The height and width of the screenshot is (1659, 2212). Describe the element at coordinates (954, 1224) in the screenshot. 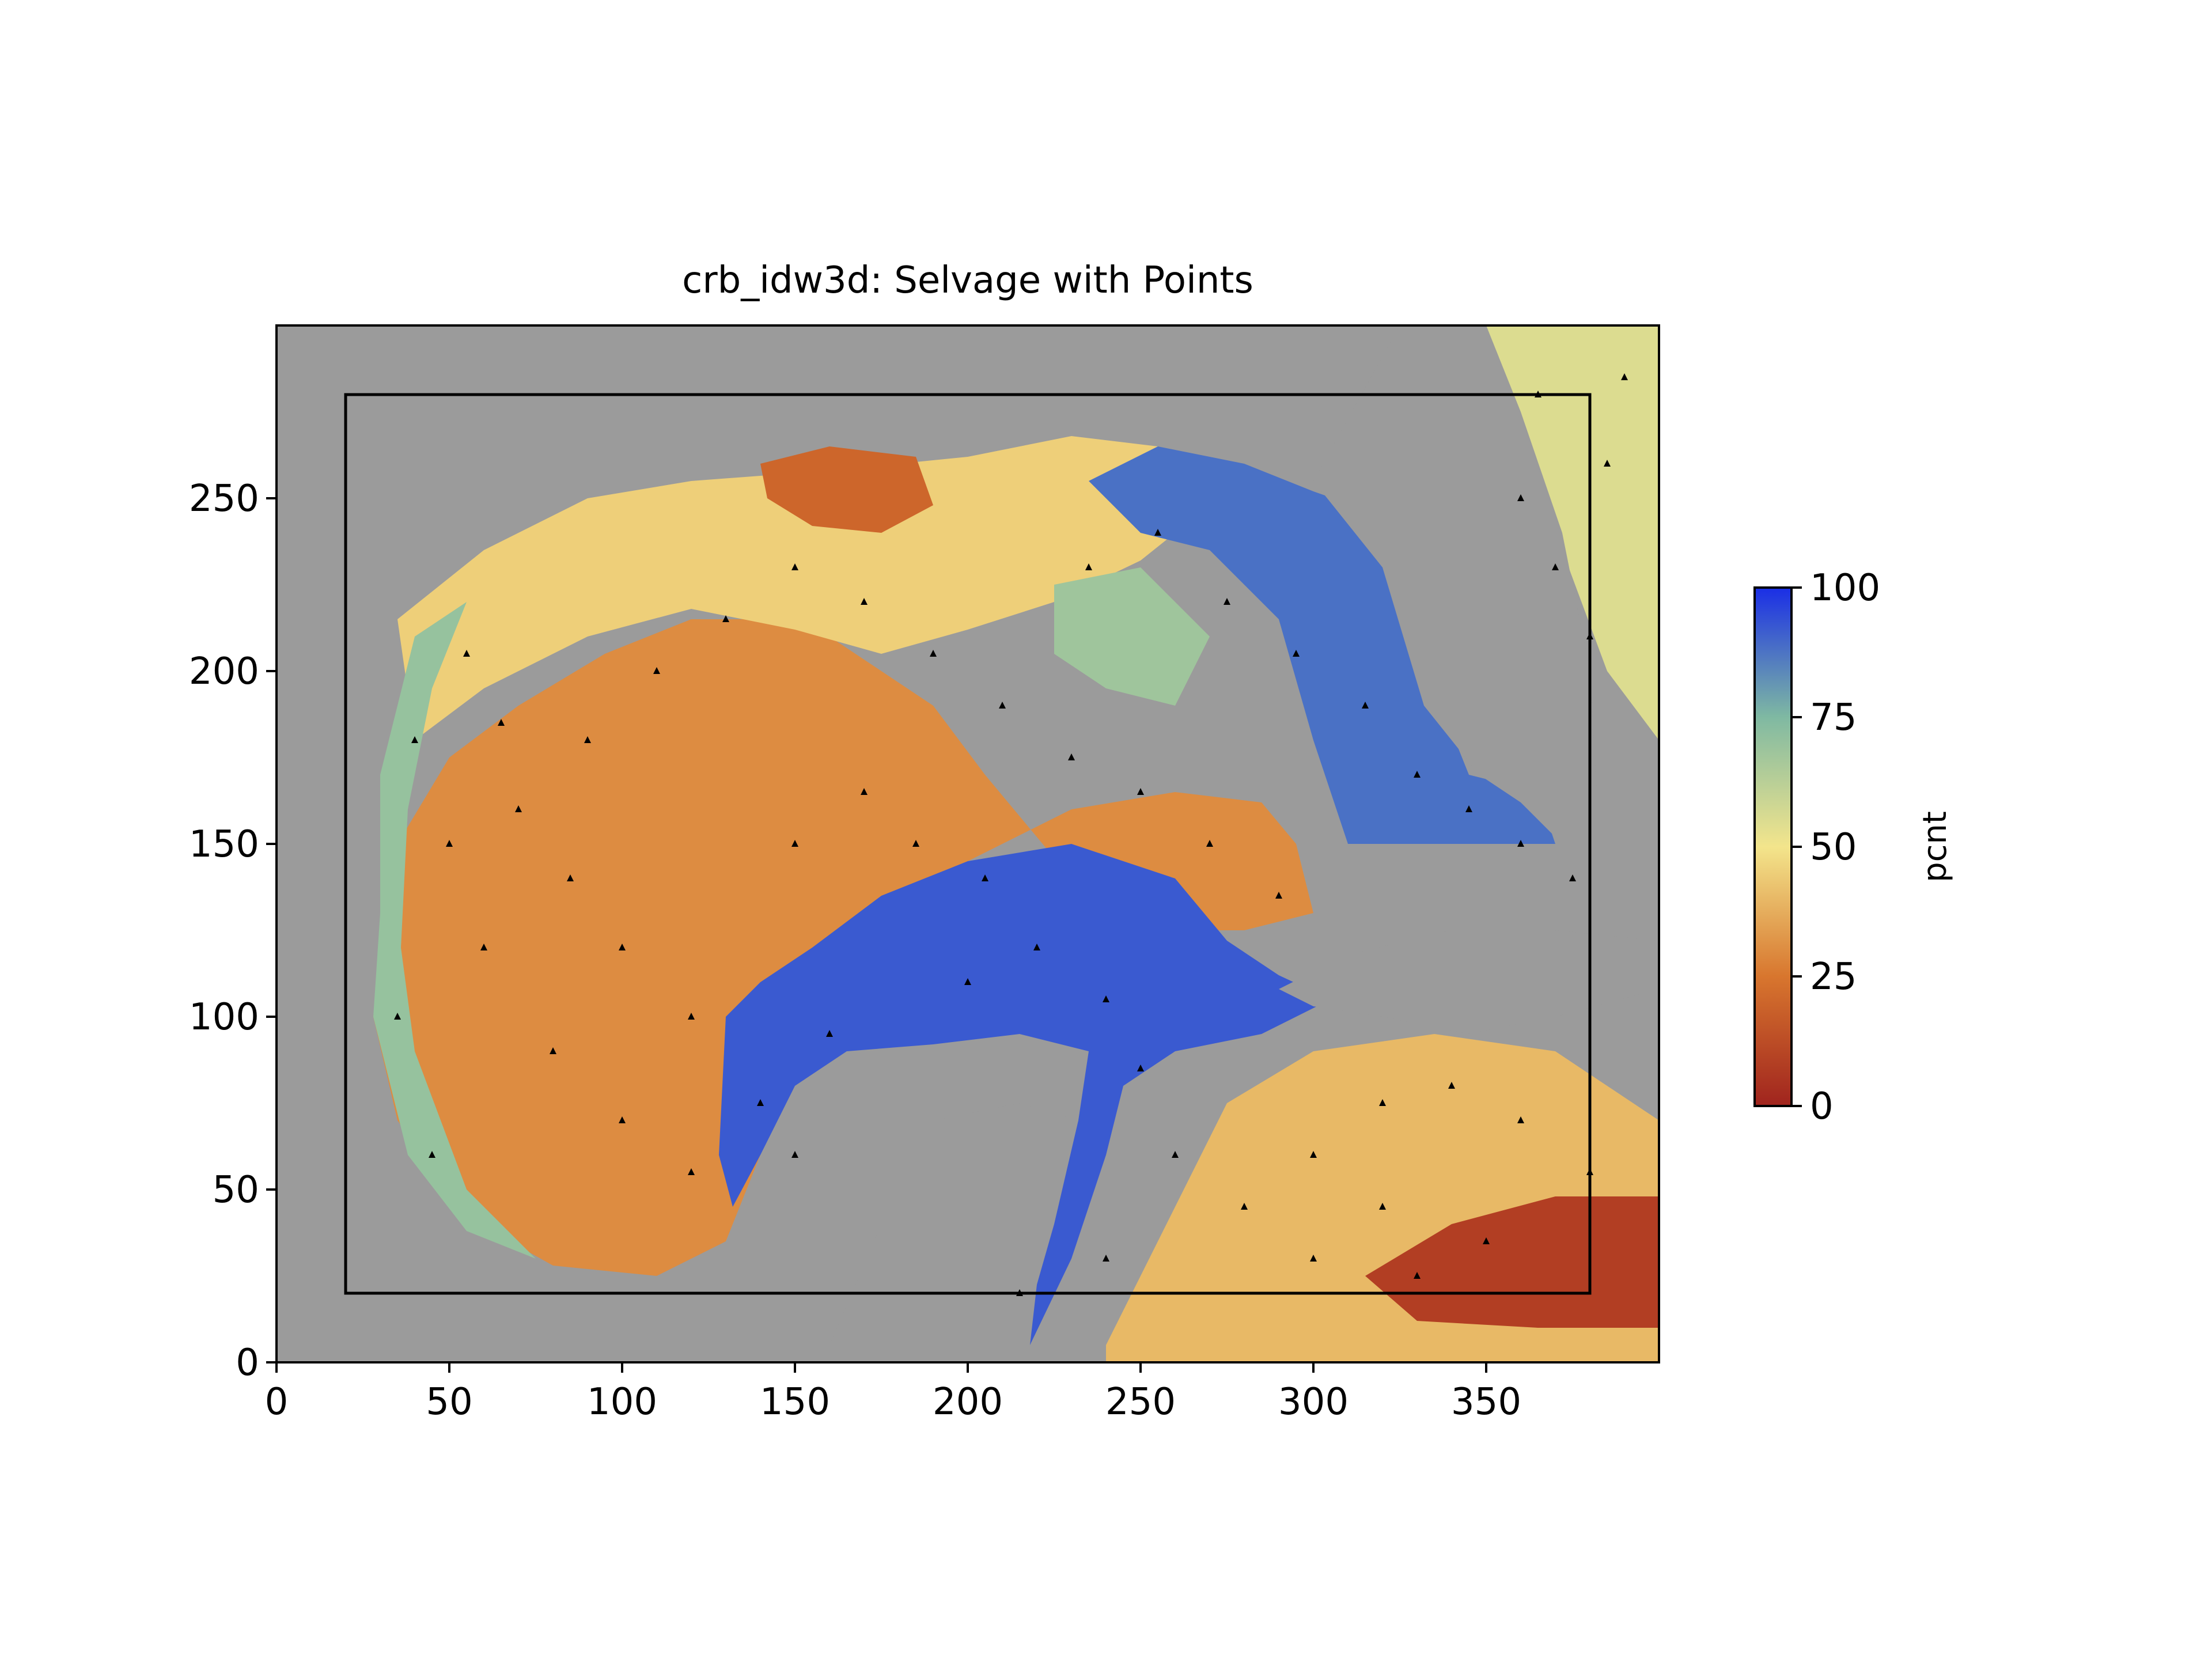

I see `mask-yucatan-land` at that location.